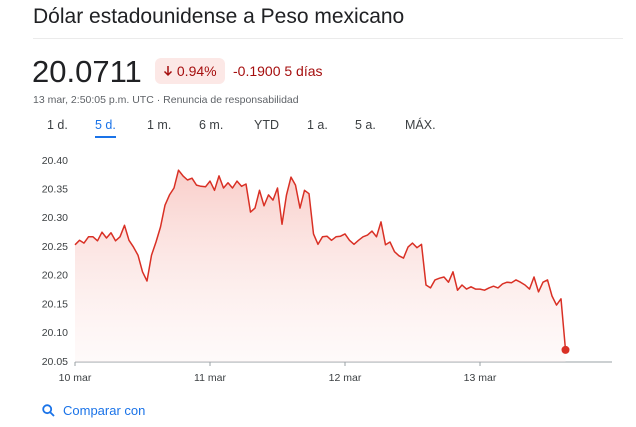 This screenshot has height=427, width=636. What do you see at coordinates (55, 362) in the screenshot?
I see `y-tick-label: 20.05` at bounding box center [55, 362].